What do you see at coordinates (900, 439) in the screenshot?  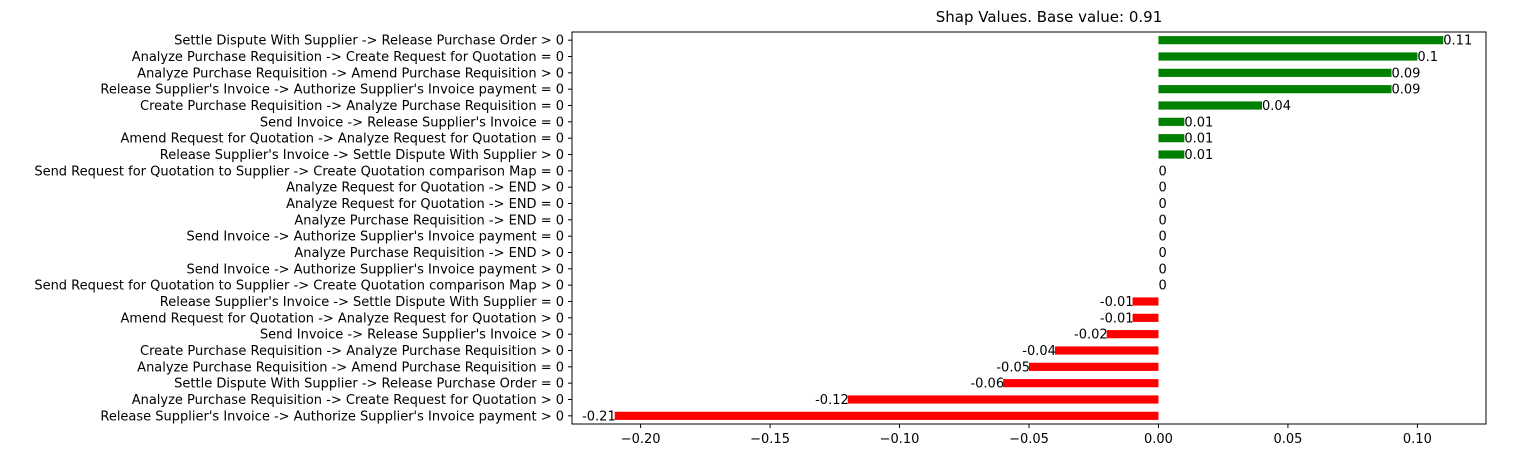 I see `x-tick-label: −0.10` at bounding box center [900, 439].